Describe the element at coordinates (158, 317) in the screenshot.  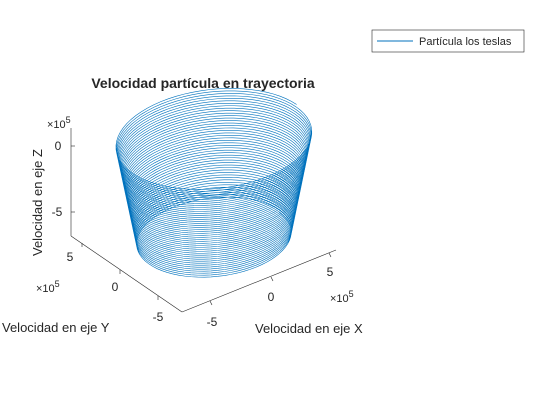
I see `y-tick-label: -5` at that location.